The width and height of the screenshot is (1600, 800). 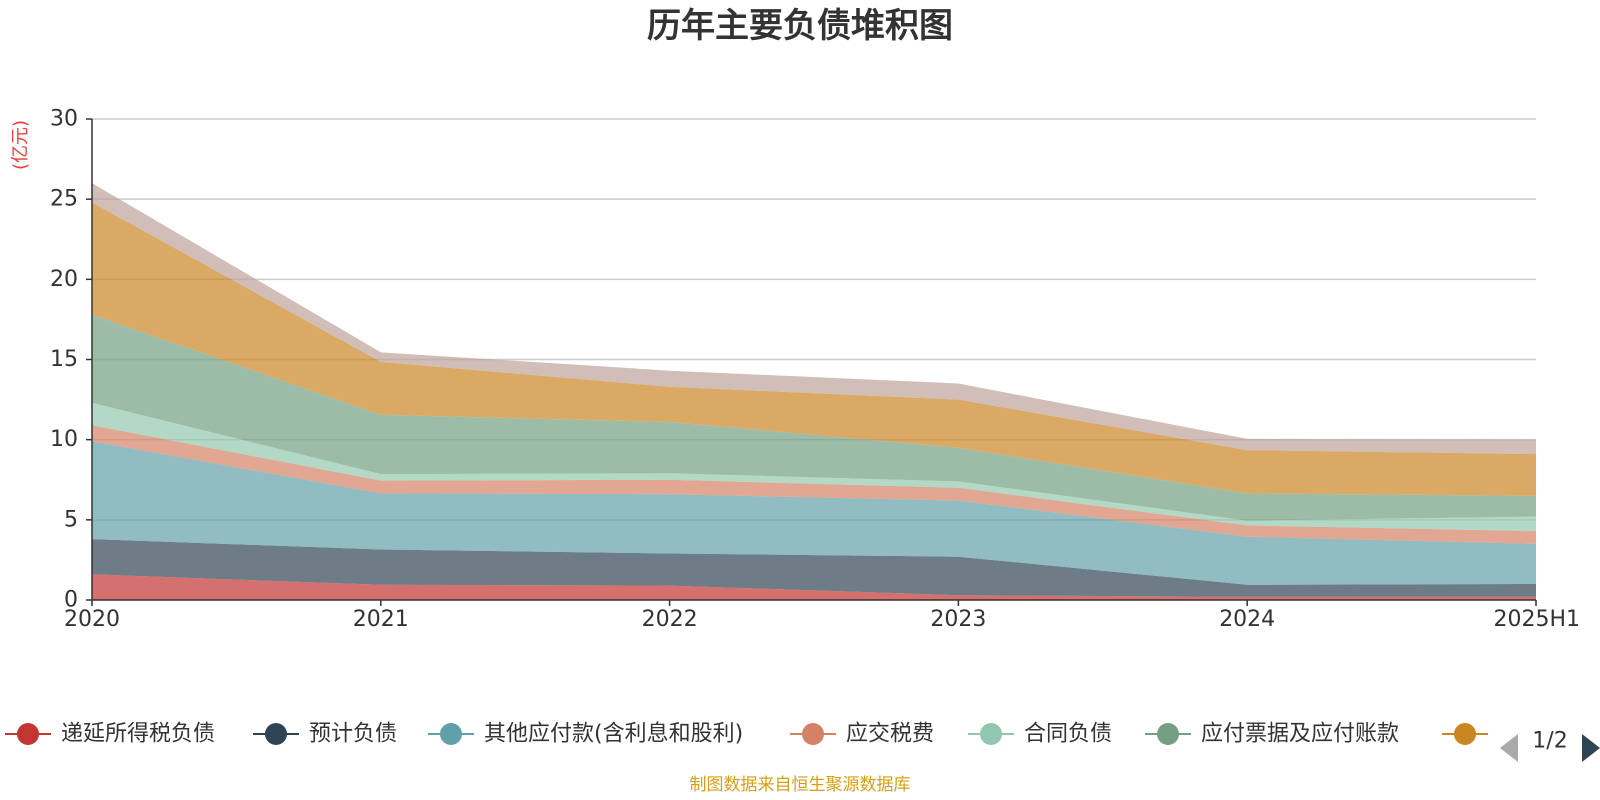 What do you see at coordinates (1300, 734) in the screenshot?
I see `legend-label: 应付票据及应付账款` at bounding box center [1300, 734].